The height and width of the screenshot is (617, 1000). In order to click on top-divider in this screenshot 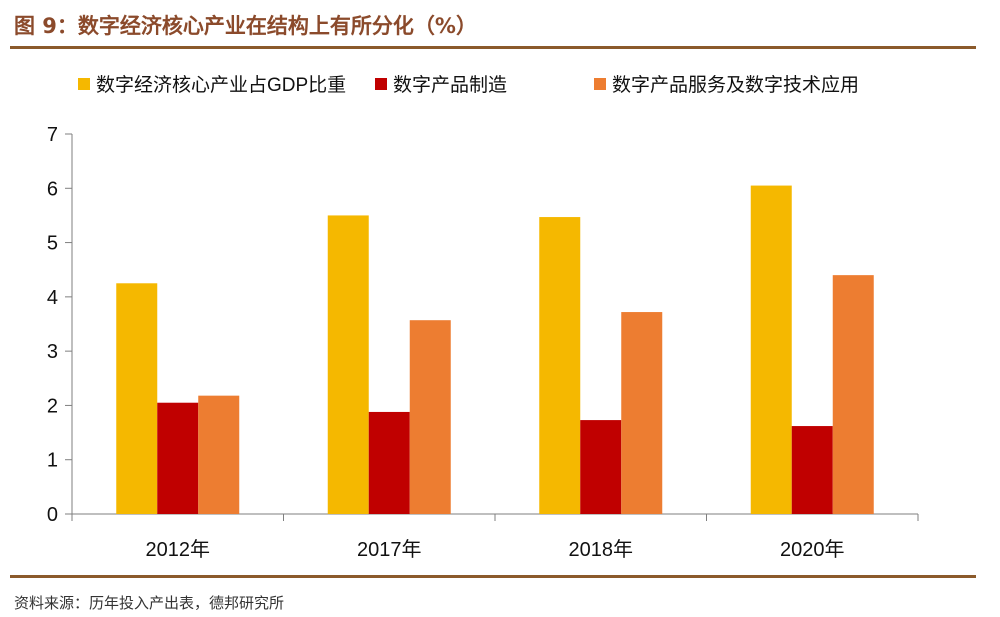, I will do `click(493, 47)`.